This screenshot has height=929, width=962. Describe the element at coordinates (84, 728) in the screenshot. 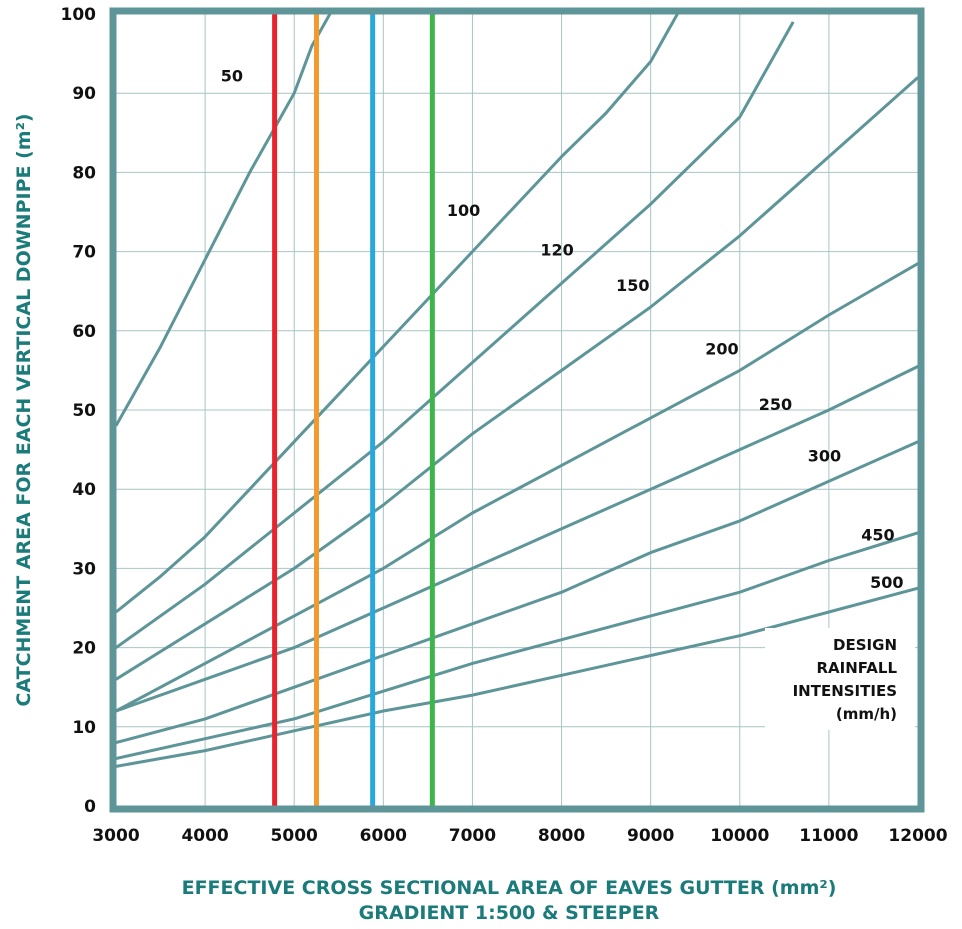

I see `y-tick-label: 10` at that location.